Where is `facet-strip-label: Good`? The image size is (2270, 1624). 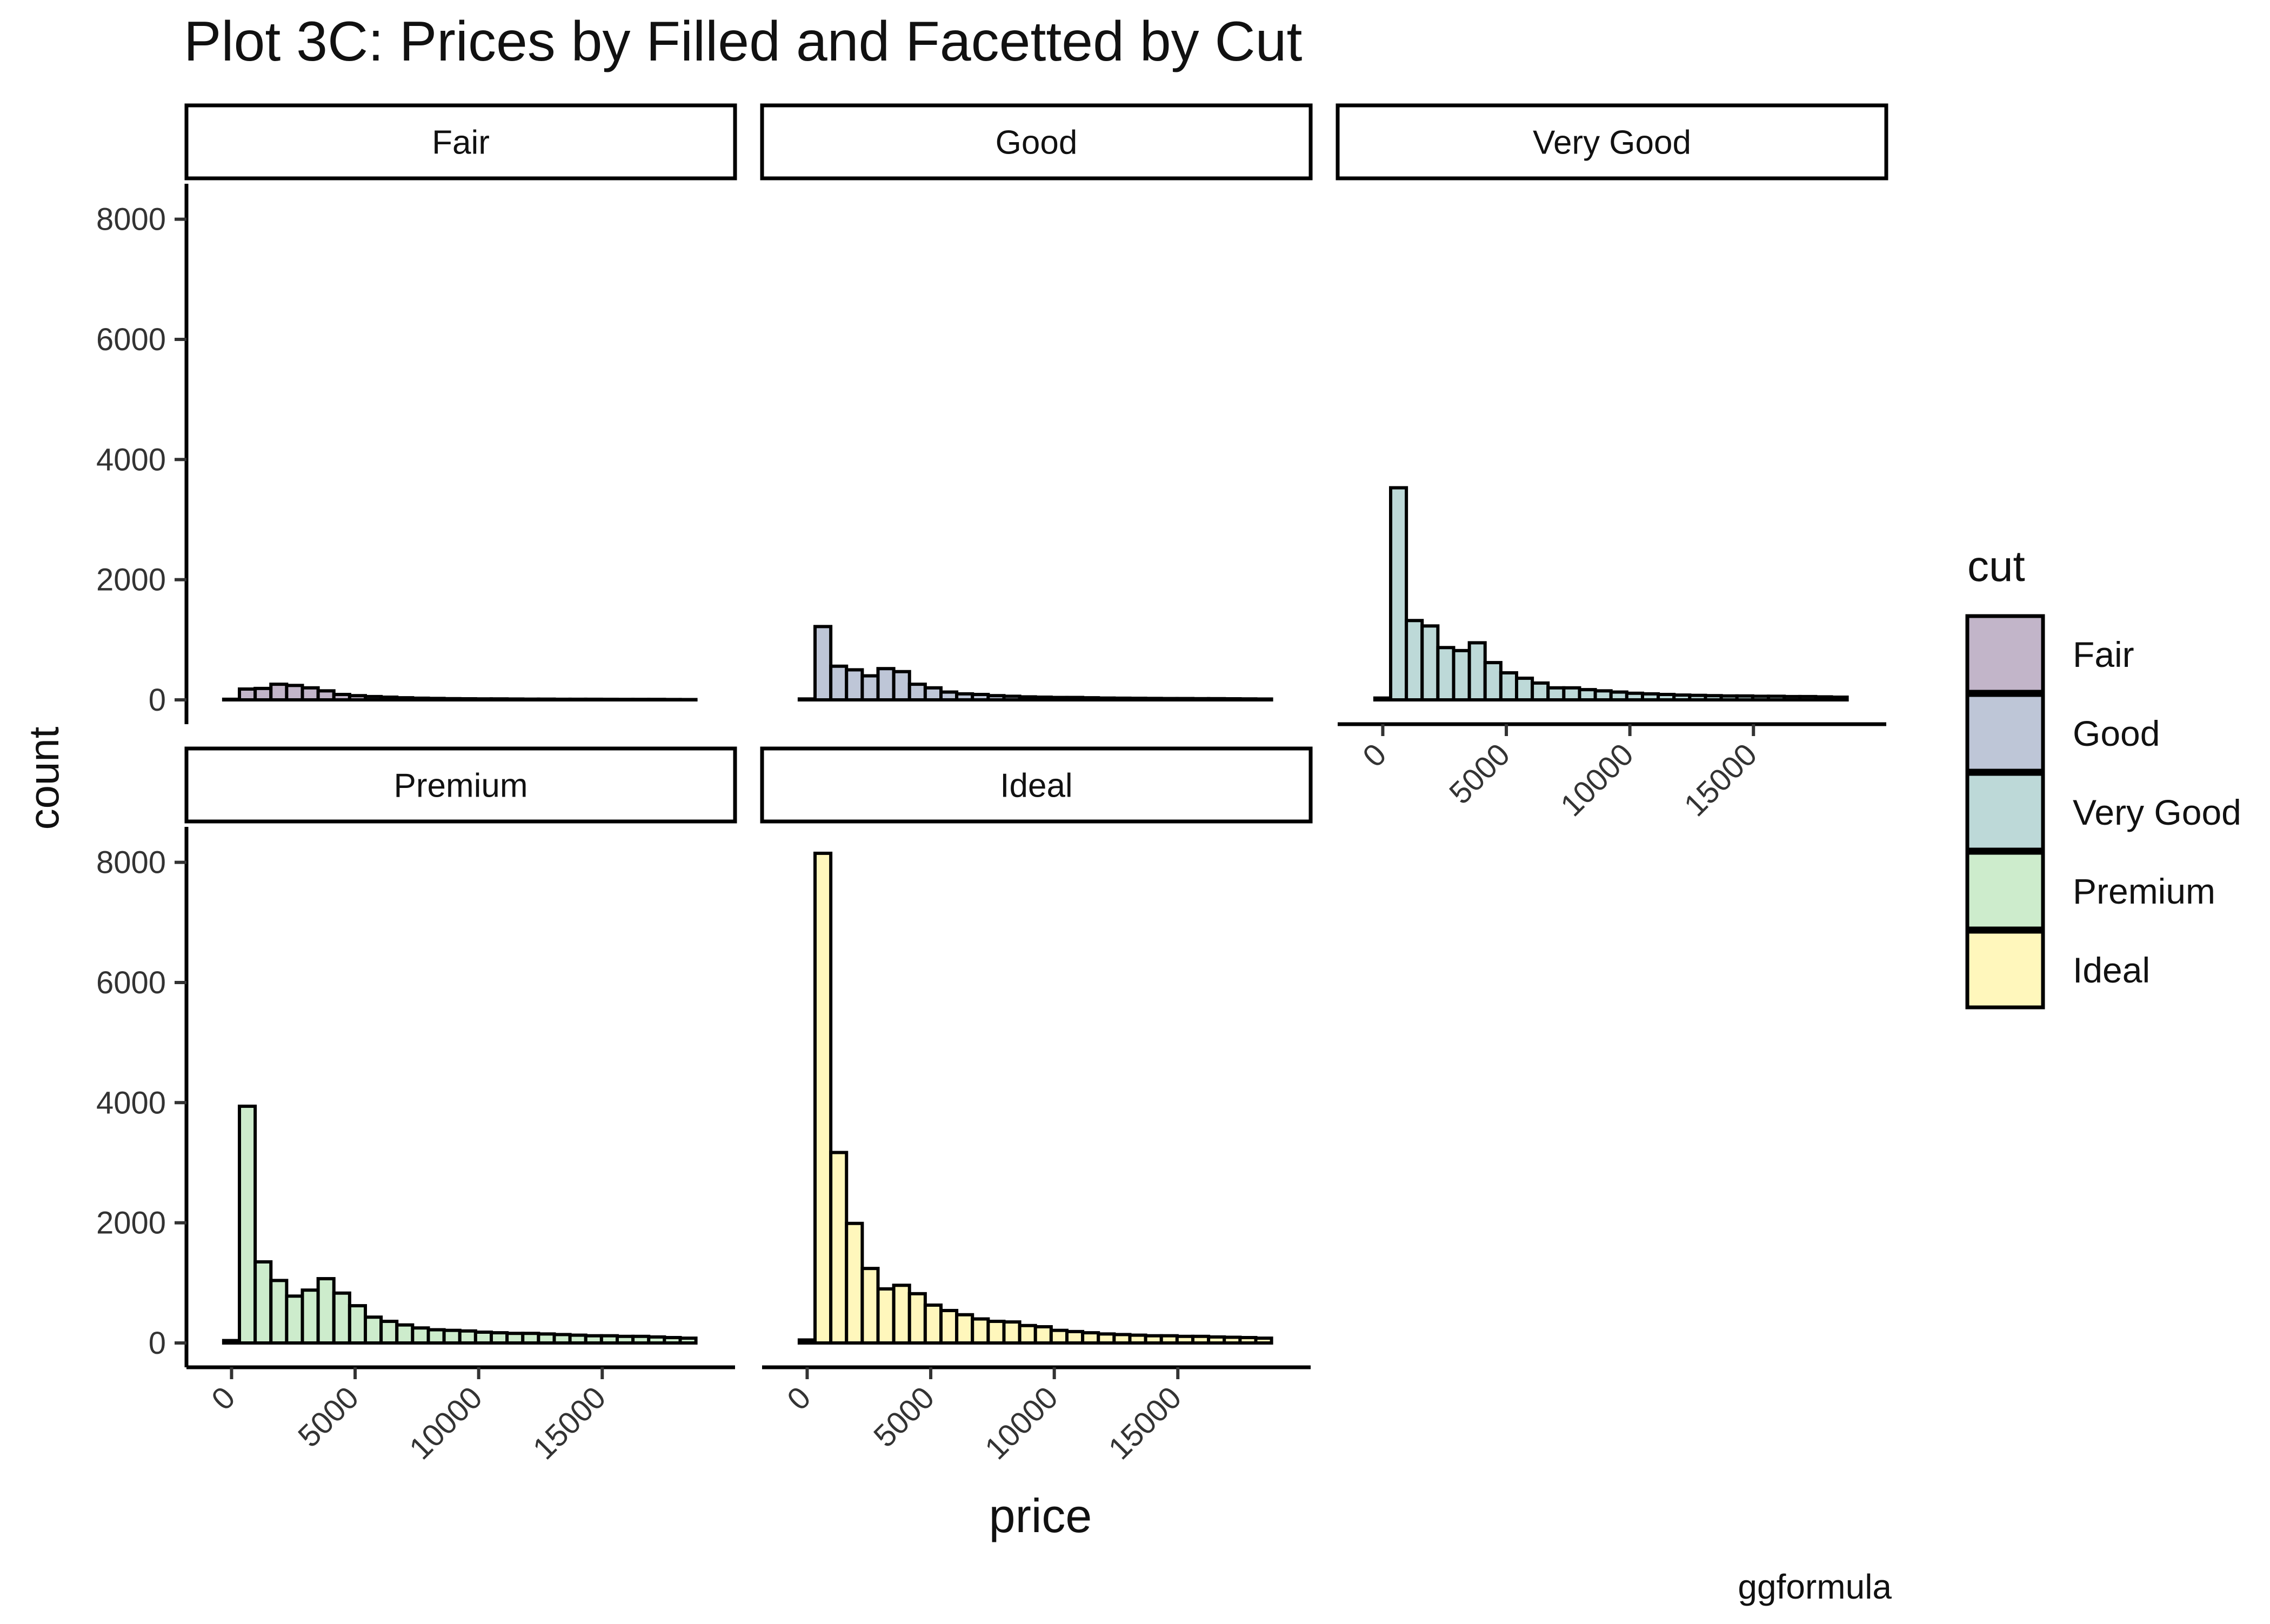
facet-strip-label: Good is located at coordinates (1037, 143).